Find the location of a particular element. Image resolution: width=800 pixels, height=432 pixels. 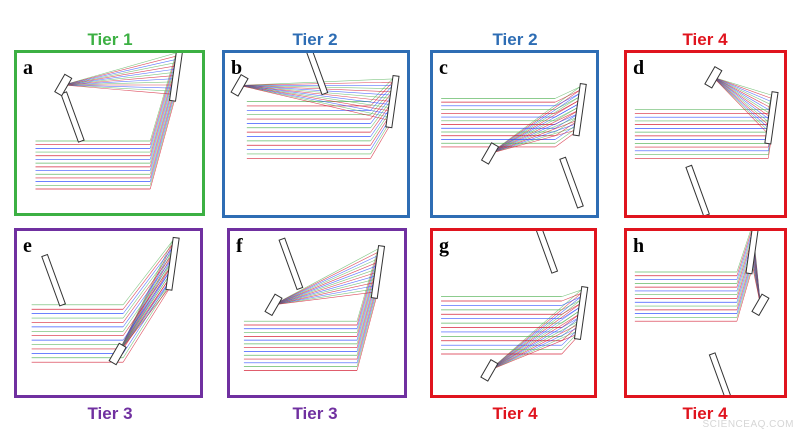

panel-letter: g is located at coordinates (444, 246).